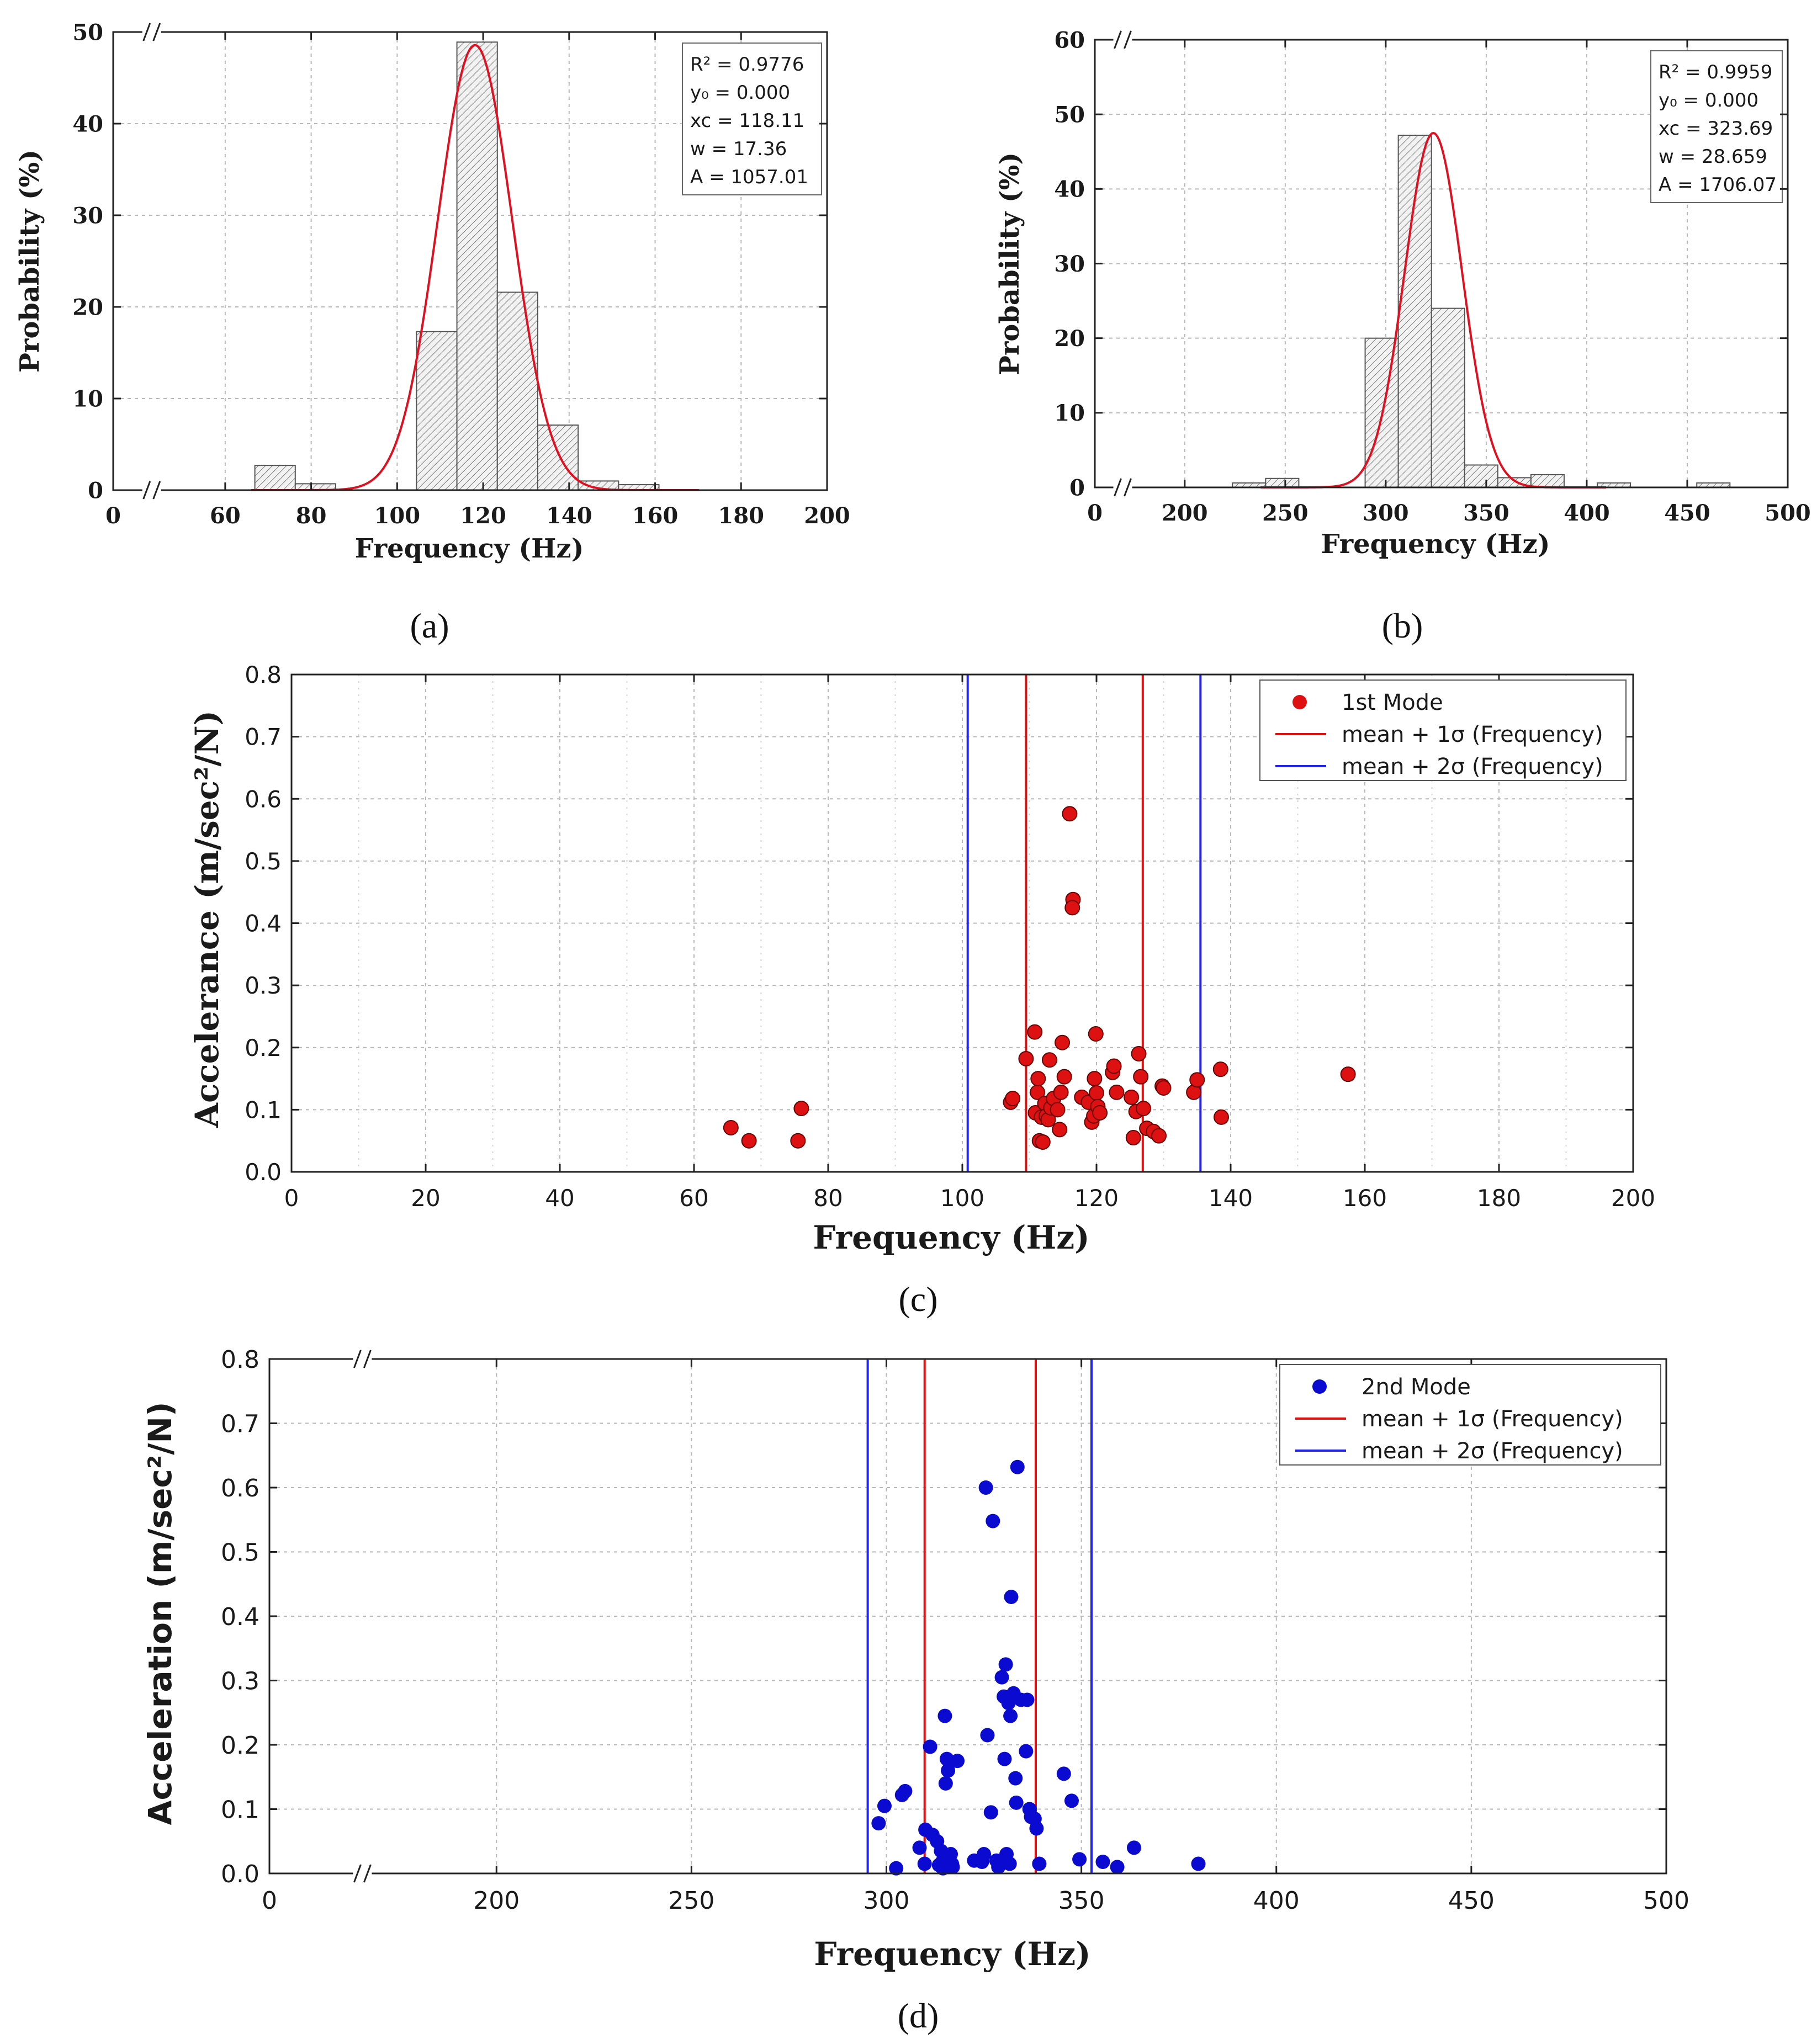 This screenshot has height=2044, width=1817. What do you see at coordinates (1471, 1901) in the screenshot?
I see `x-tick-label: 450` at bounding box center [1471, 1901].